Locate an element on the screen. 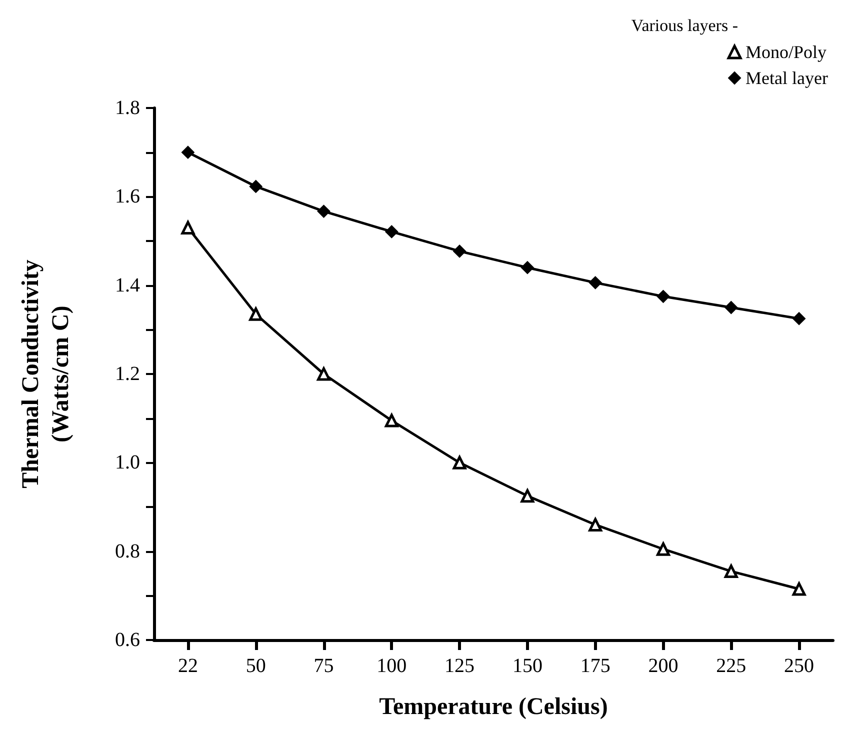 The image size is (861, 736). y-tick-label: 0.8 is located at coordinates (127, 551).